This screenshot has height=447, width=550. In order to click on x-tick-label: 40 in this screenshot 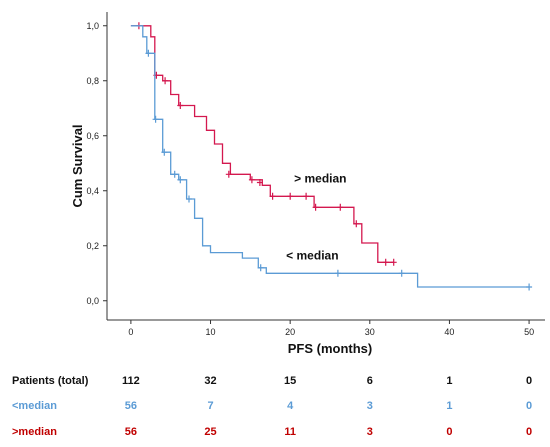, I will do `click(449, 332)`.